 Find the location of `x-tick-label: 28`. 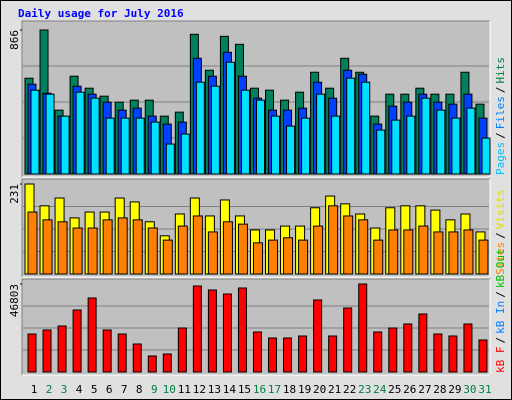

x-tick-label: 28 is located at coordinates (439, 389).